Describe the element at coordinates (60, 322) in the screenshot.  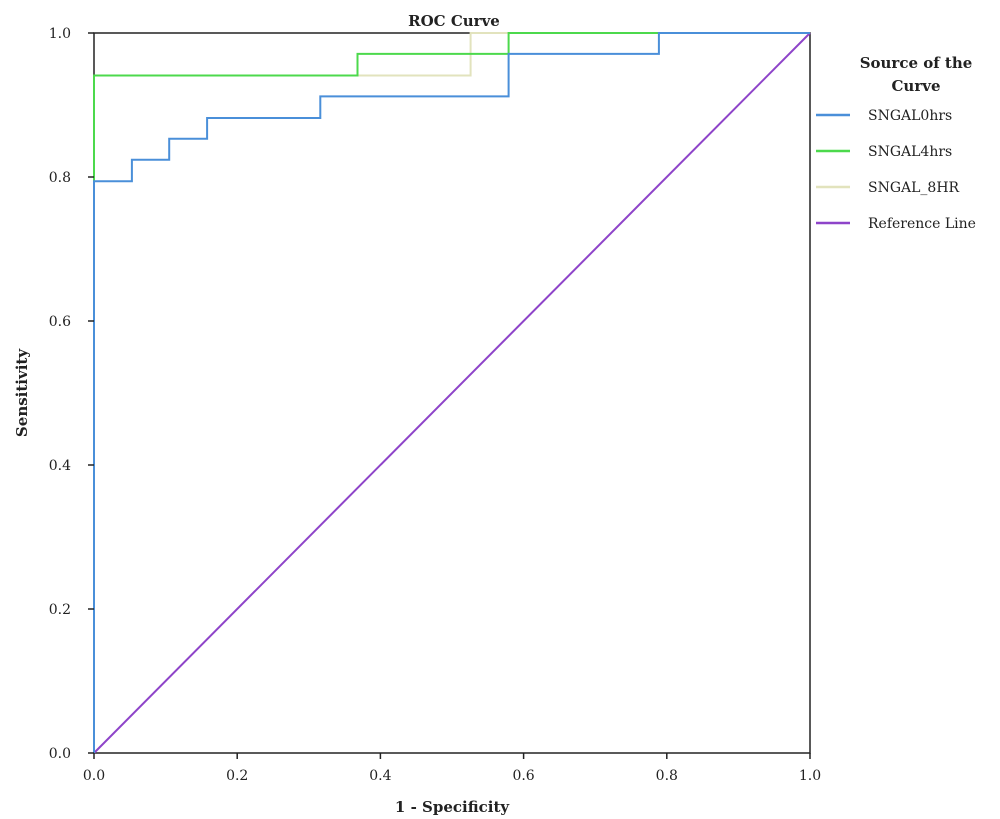
I see `y-tick-label: 0.6` at that location.